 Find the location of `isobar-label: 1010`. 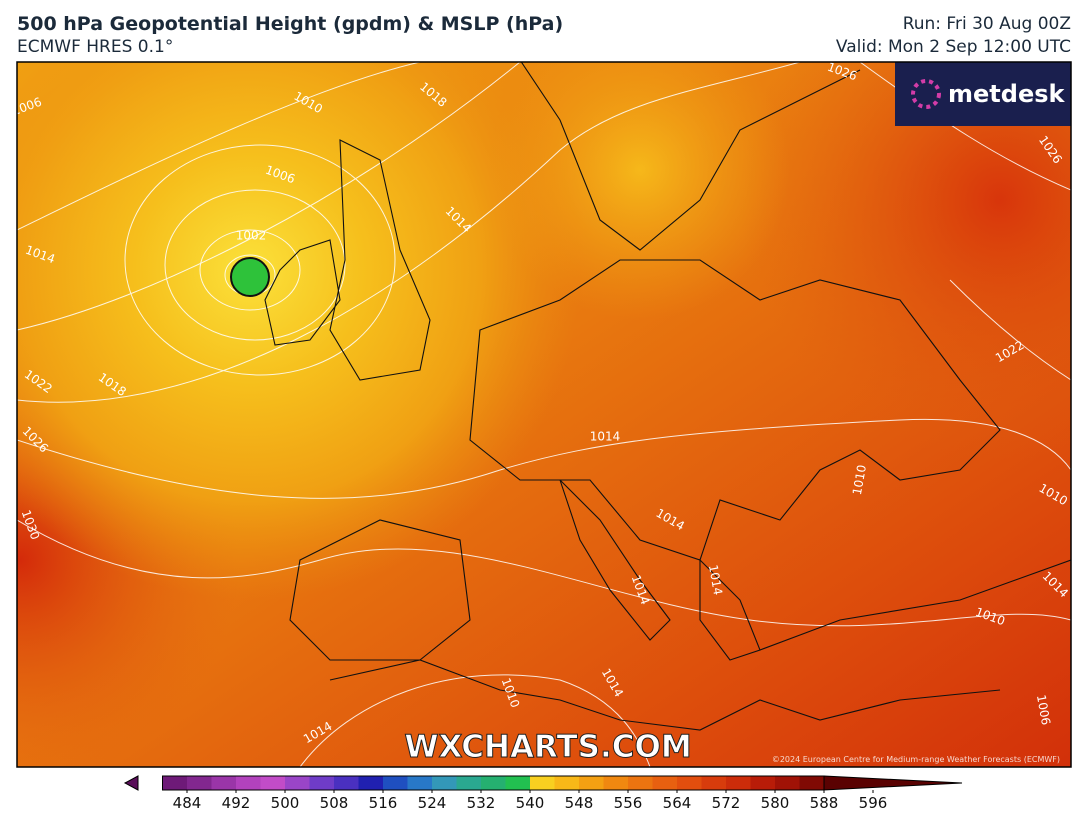

isobar-label: 1010 is located at coordinates (859, 480).